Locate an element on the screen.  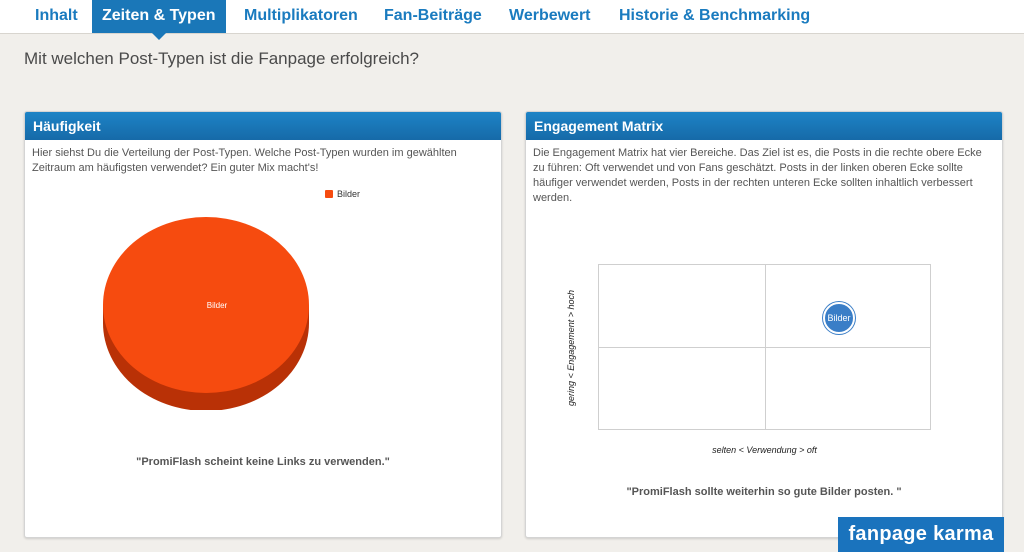
matrix-bubble-bilder: Bilder is located at coordinates (839, 318).